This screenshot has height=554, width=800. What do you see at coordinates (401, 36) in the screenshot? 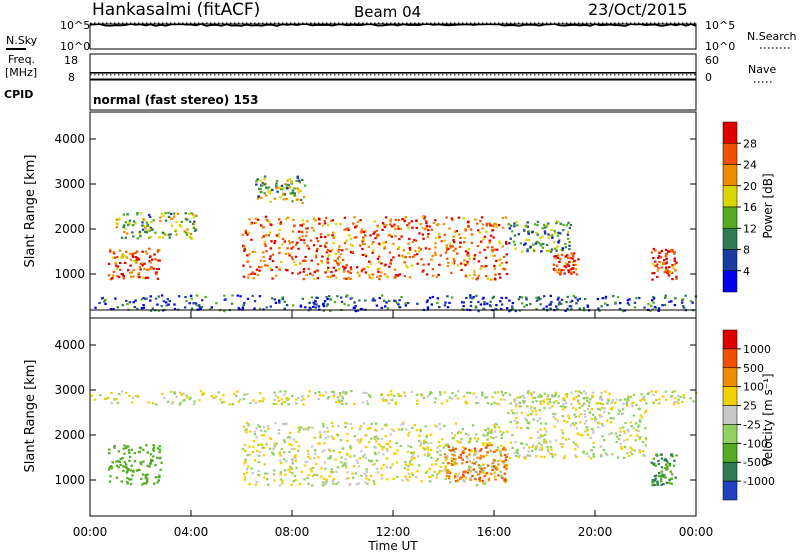
I see `noise-panel: N.Sky 10^5 10^0 10^5 10^0 N.Search` at bounding box center [401, 36].